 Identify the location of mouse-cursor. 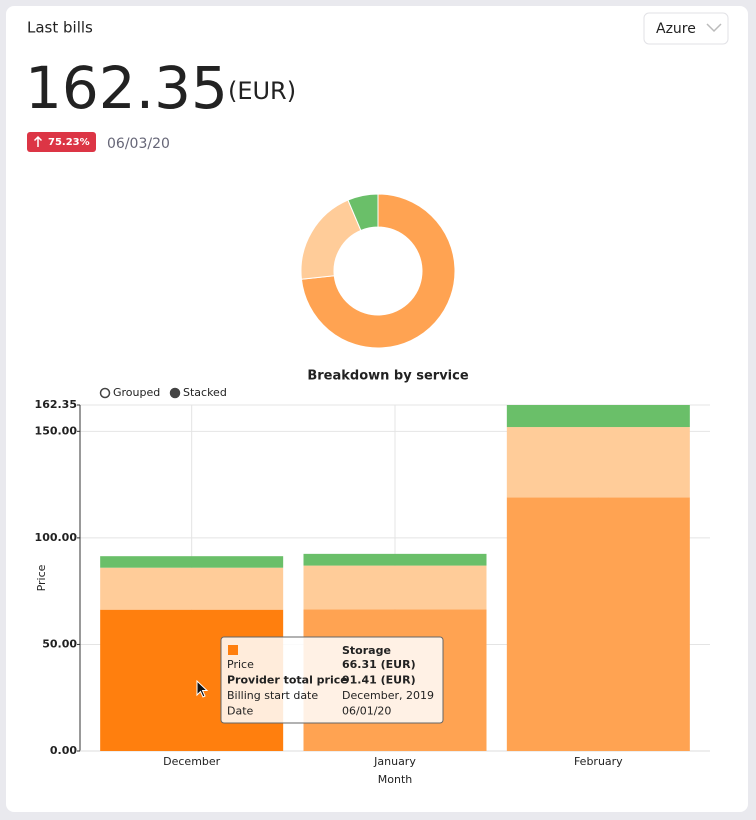
(202, 688).